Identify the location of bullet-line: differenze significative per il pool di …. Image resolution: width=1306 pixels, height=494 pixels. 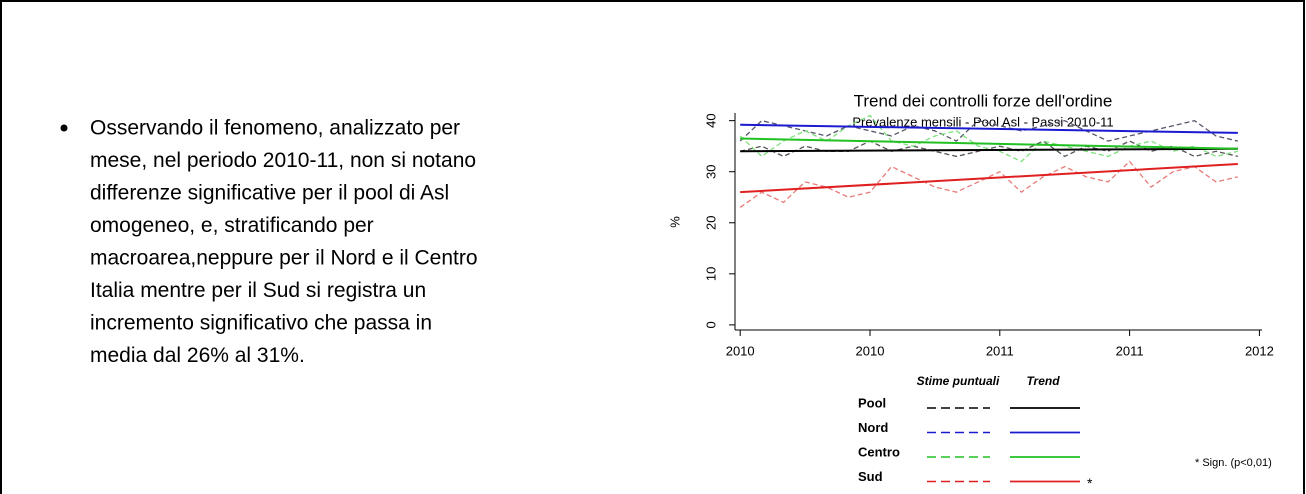
(269, 193).